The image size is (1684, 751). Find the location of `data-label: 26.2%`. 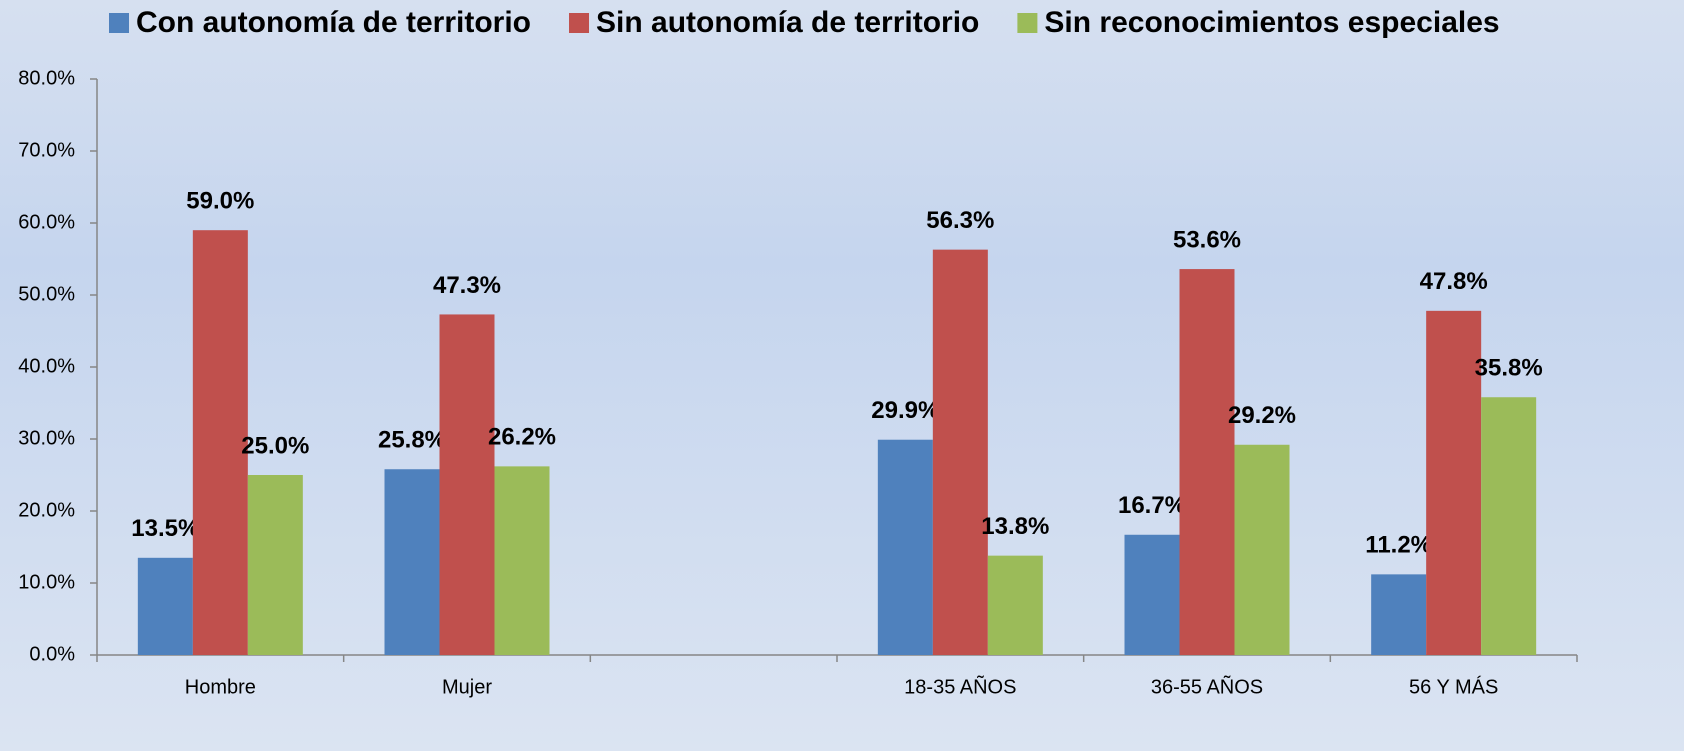

data-label: 26.2% is located at coordinates (522, 437).